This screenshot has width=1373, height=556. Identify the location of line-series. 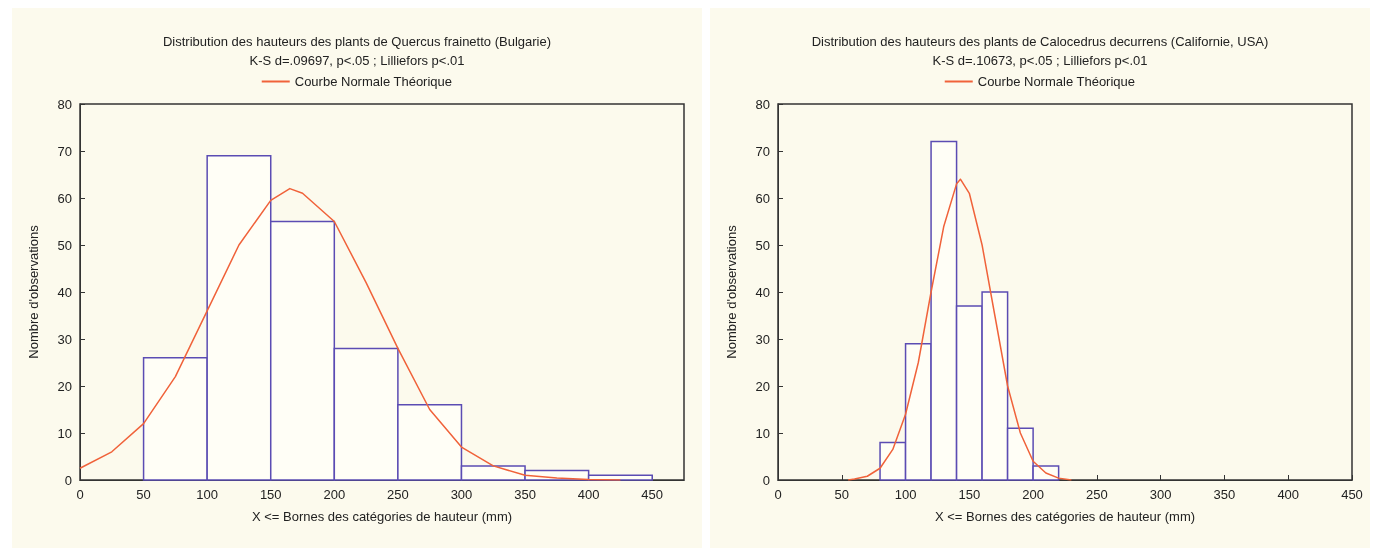
(960, 329).